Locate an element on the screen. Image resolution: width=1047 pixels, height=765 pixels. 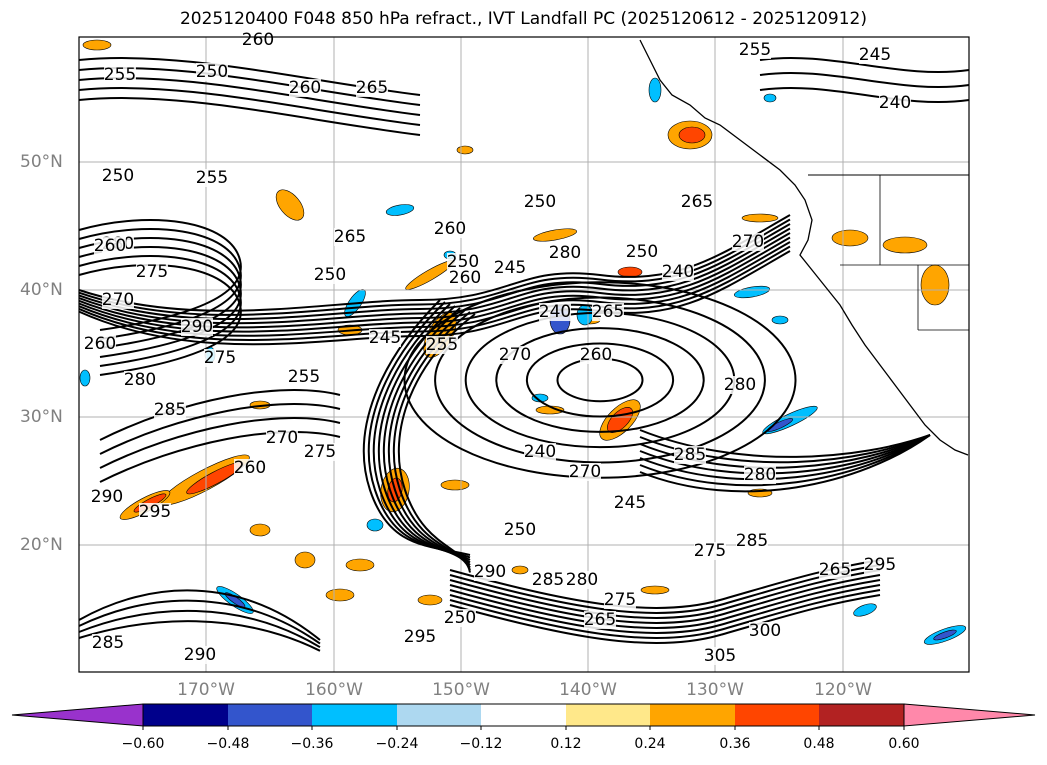
colorbar-extend-max is located at coordinates (969, 715).